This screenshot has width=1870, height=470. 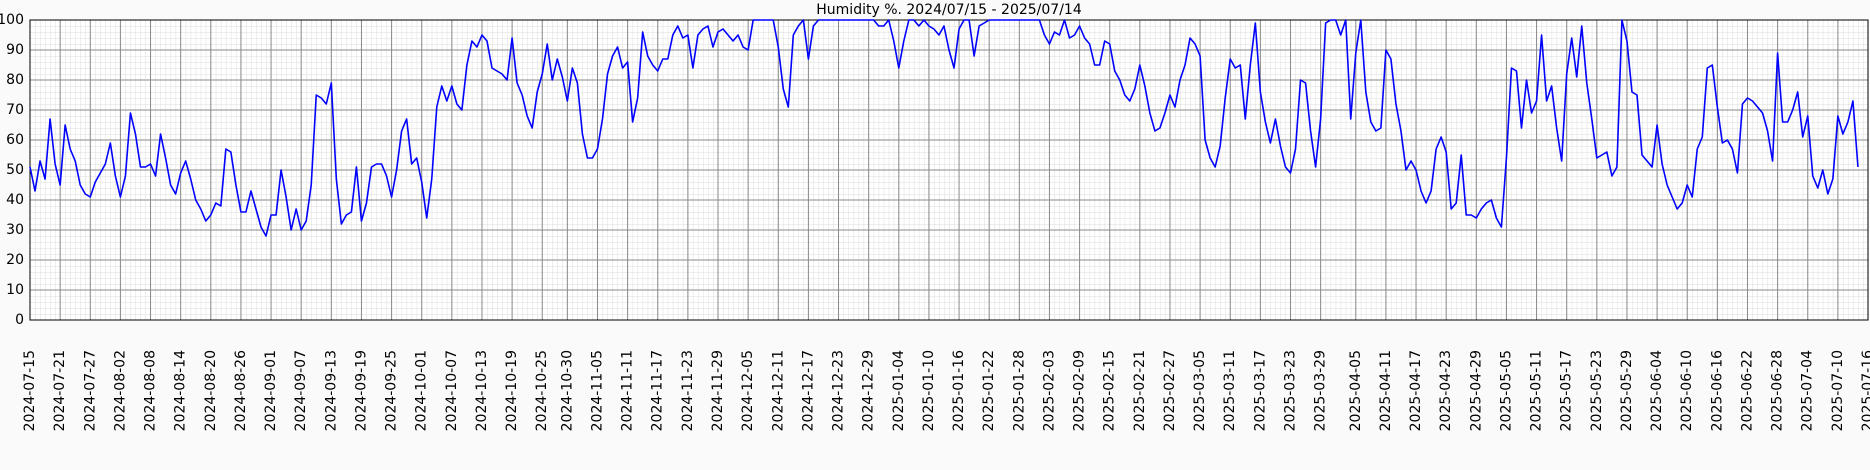 What do you see at coordinates (1597, 390) in the screenshot?
I see `x-tick-label: 2025-05-23` at bounding box center [1597, 390].